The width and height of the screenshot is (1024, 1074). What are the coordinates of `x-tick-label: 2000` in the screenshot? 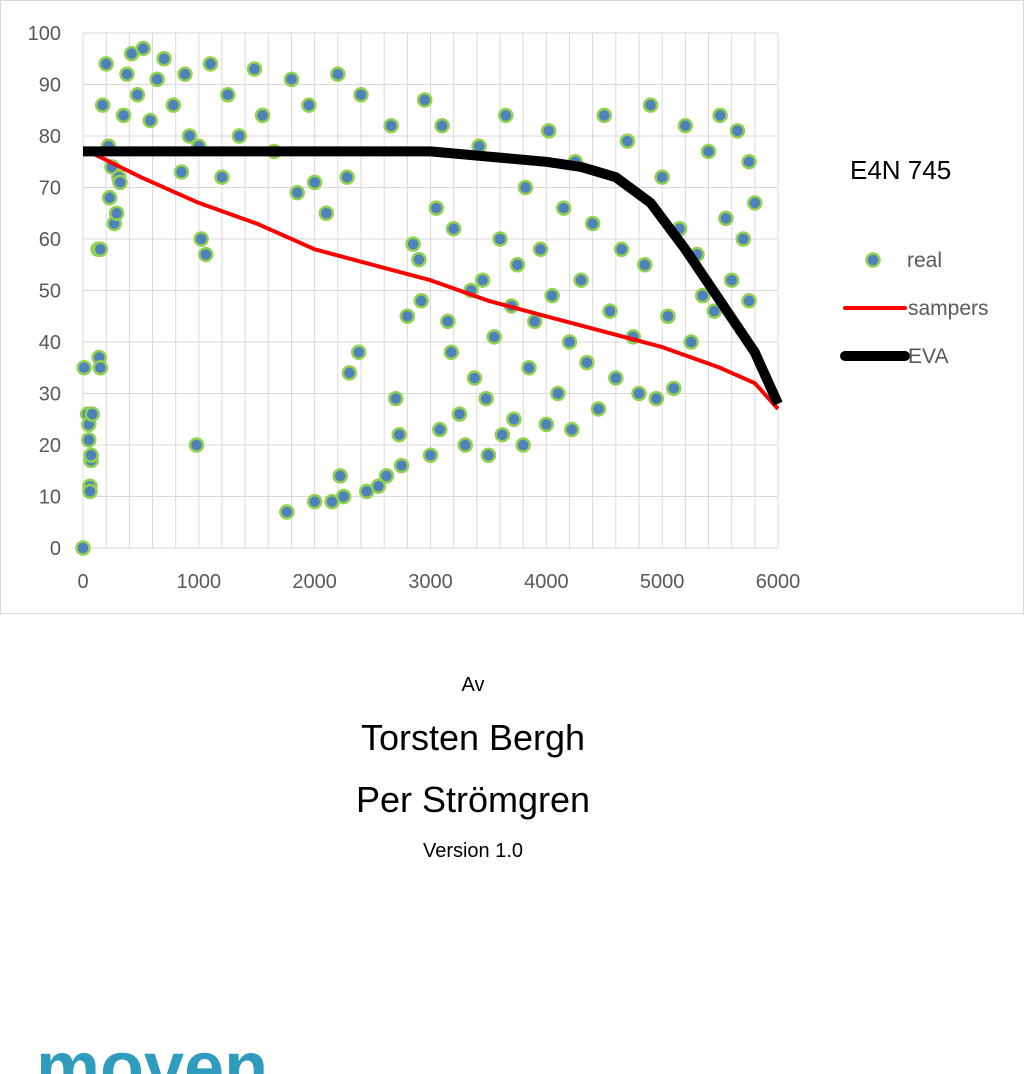 It's located at (314, 582).